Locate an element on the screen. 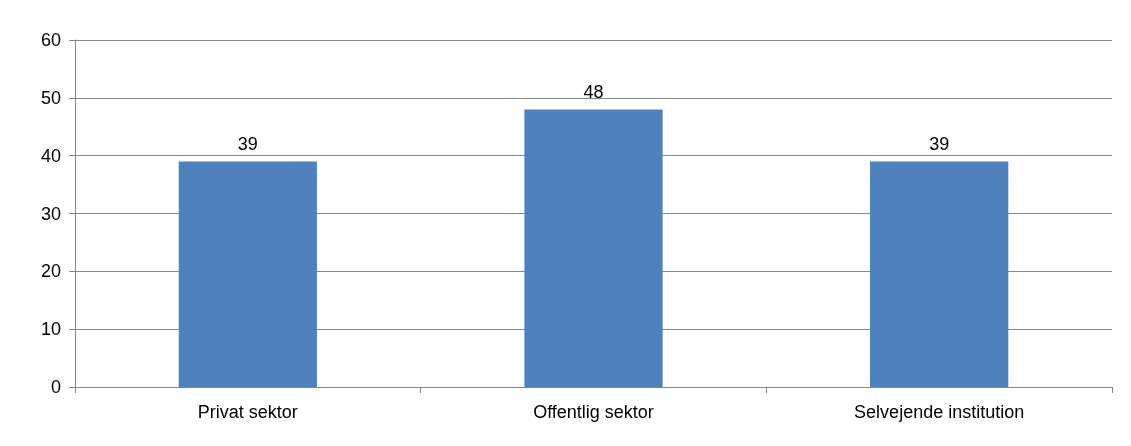 The width and height of the screenshot is (1131, 446). x-tick-label: Selvejende institution is located at coordinates (939, 412).